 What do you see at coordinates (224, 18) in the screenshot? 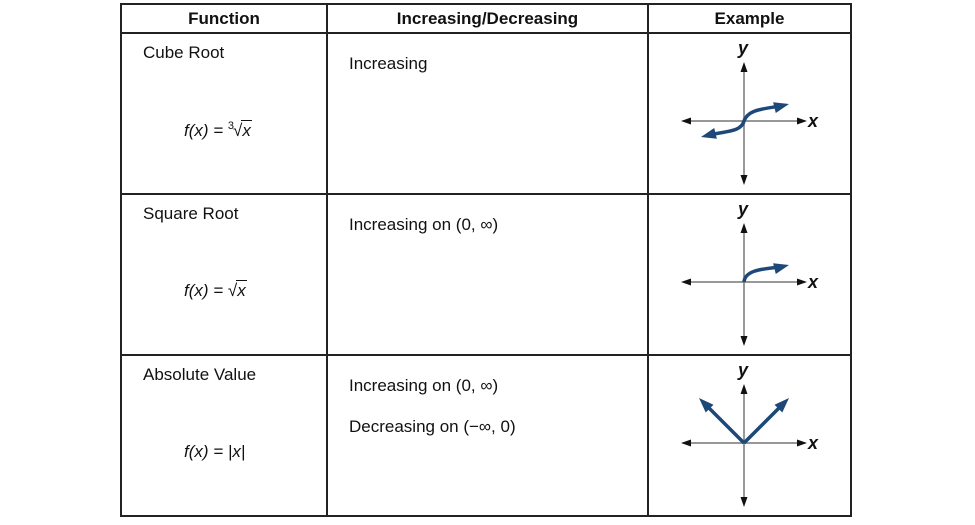
I see `header-function: Function` at bounding box center [224, 18].